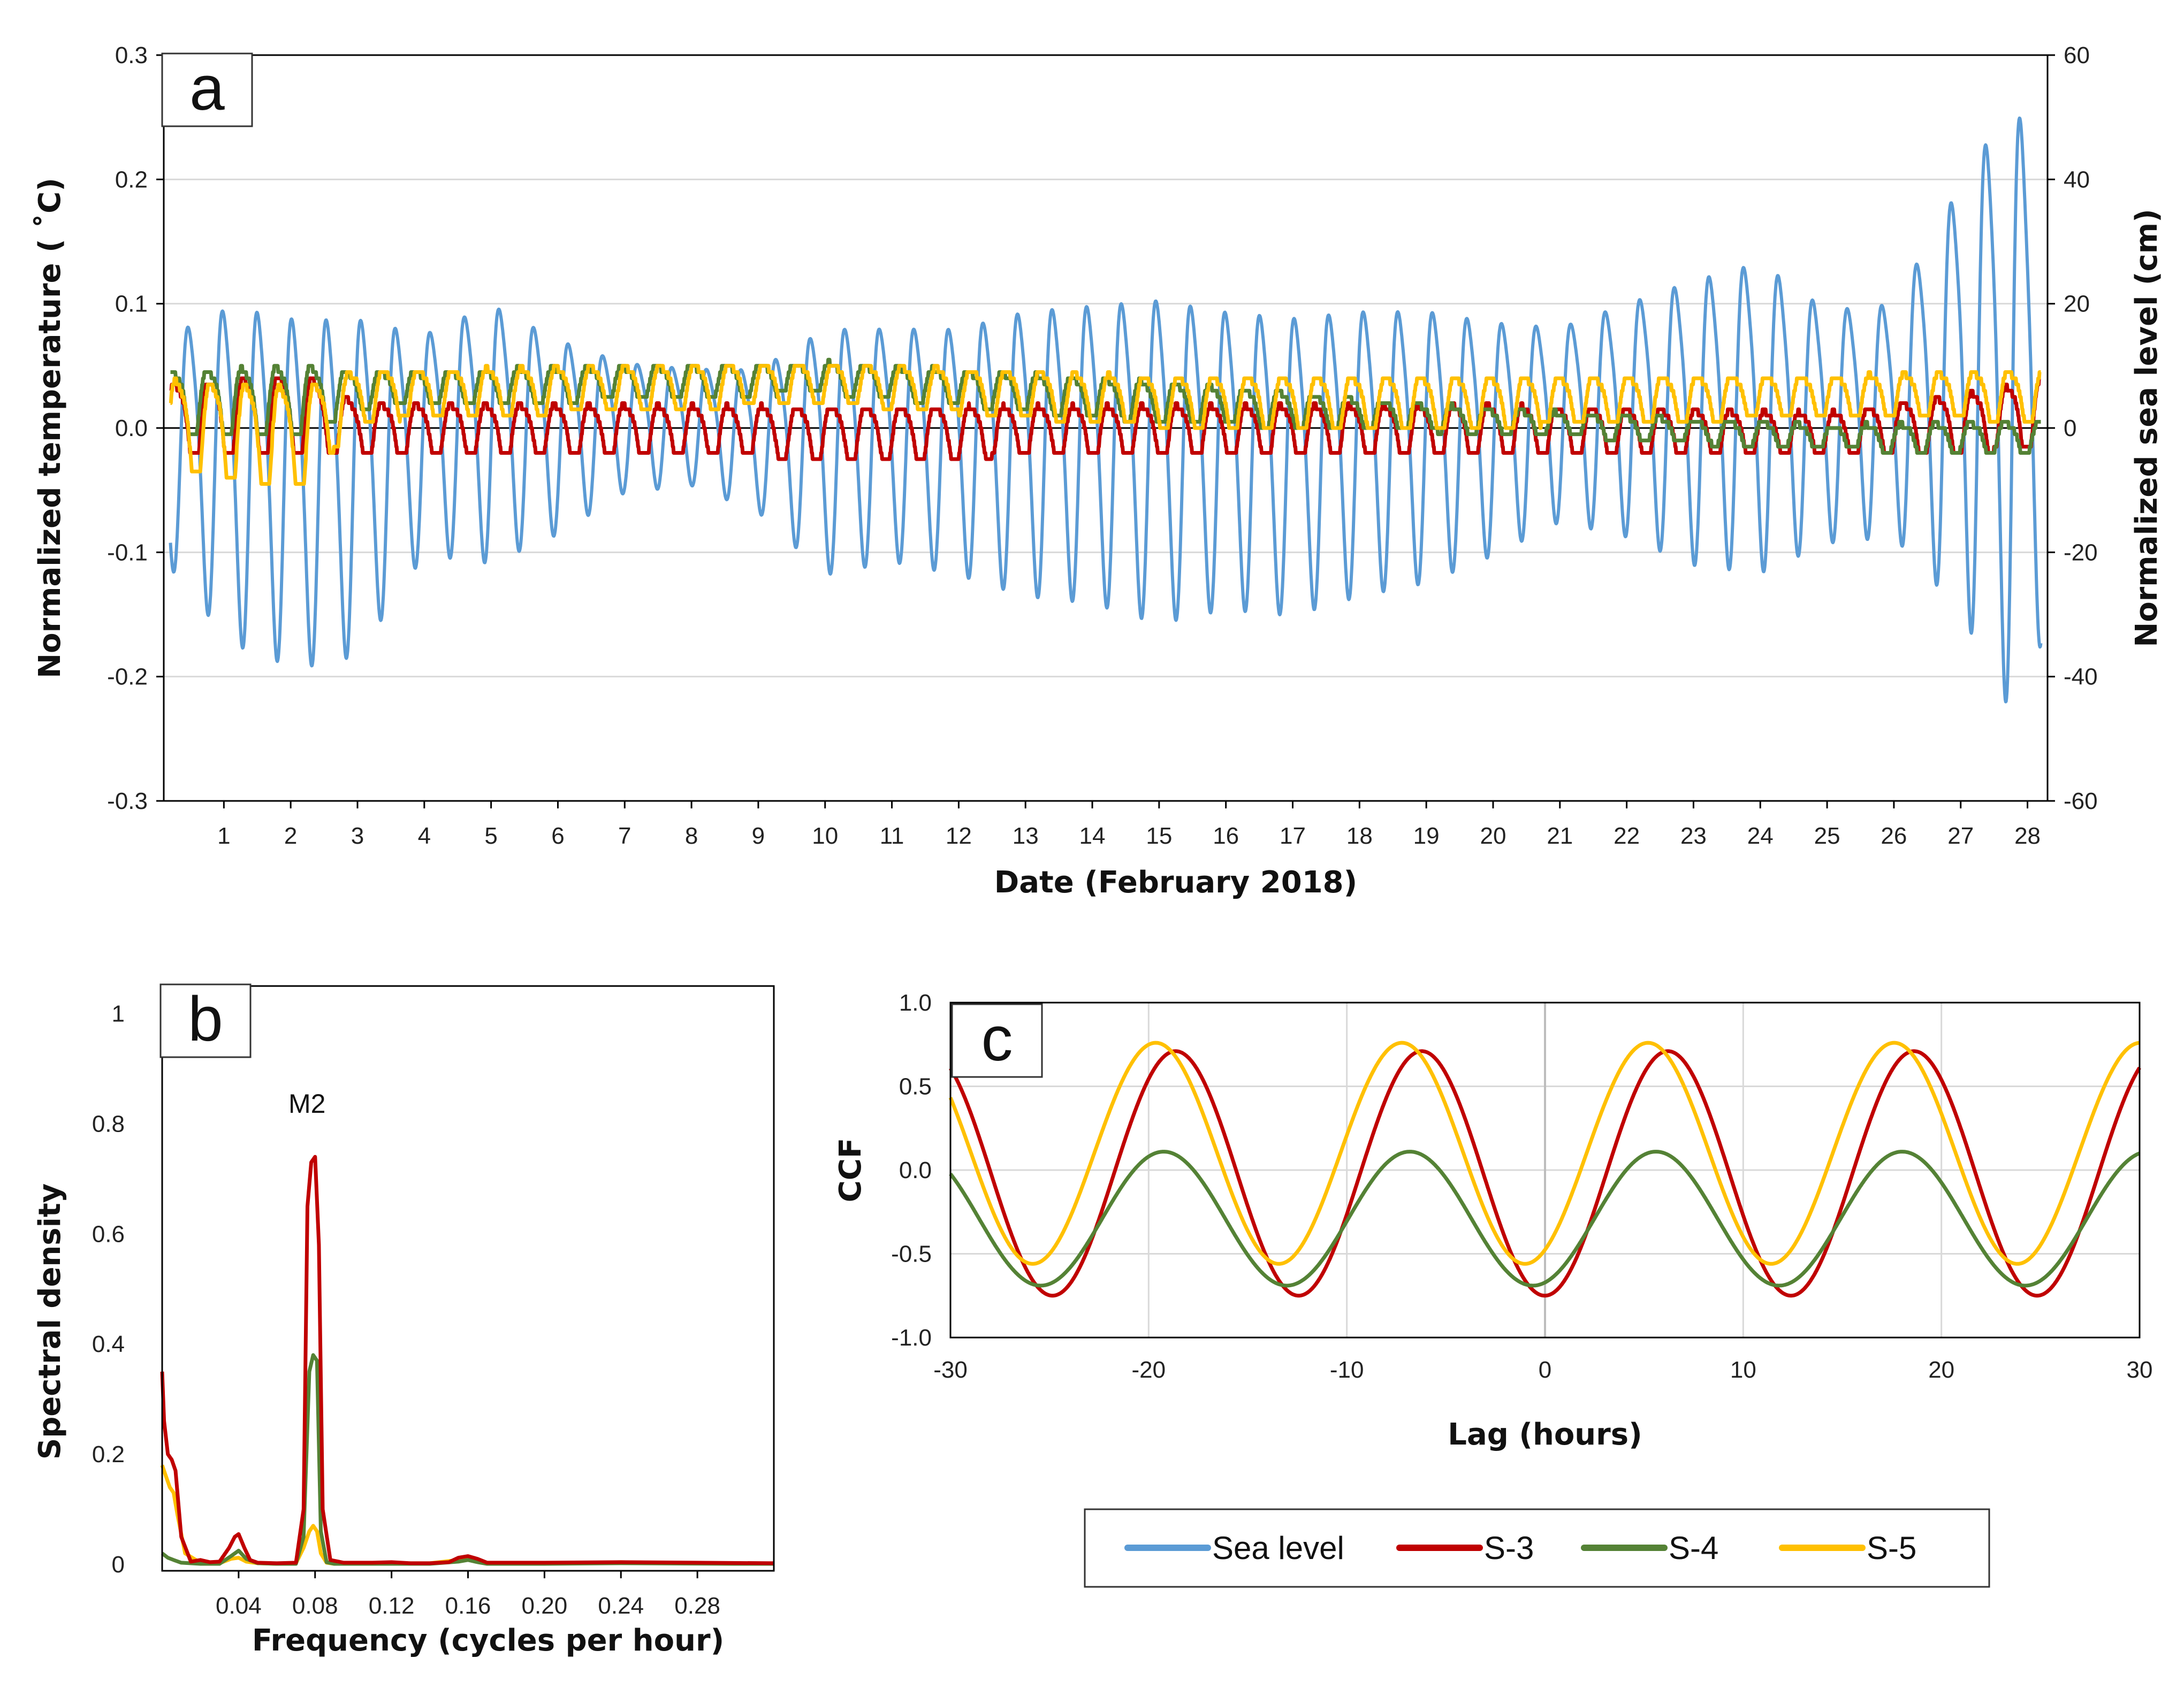 This screenshot has height=1681, width=2184. What do you see at coordinates (108, 1344) in the screenshot?
I see `panel-b-y-tick-label: 0.4` at bounding box center [108, 1344].